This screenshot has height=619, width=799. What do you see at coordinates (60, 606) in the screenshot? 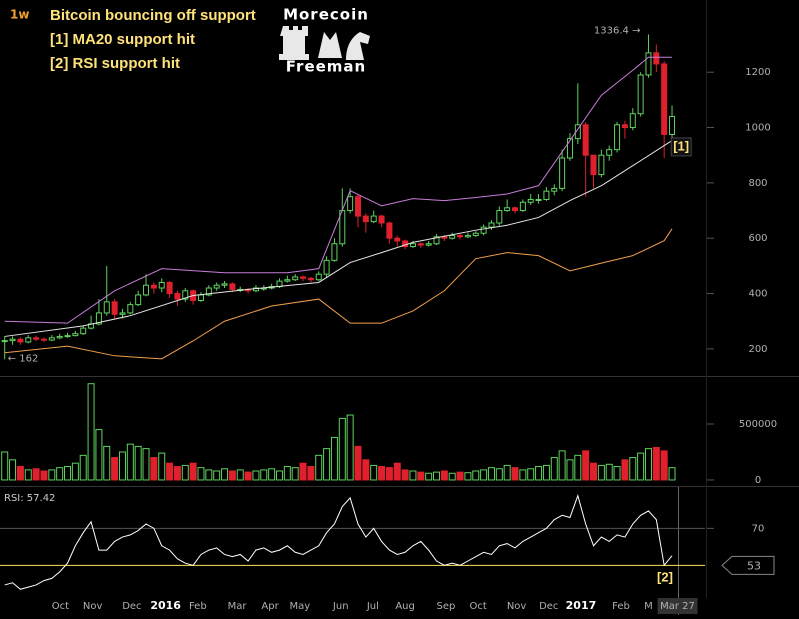
I see `x-tick-label: Oct` at bounding box center [60, 606].